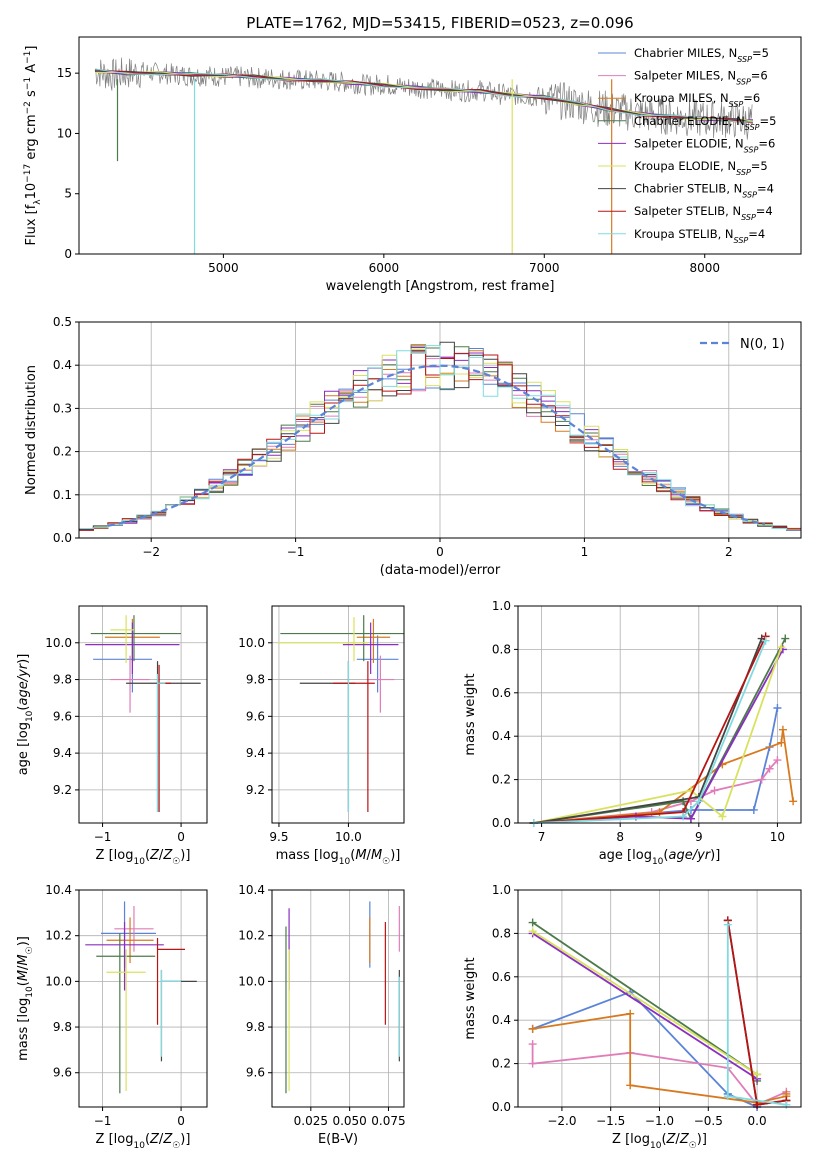  What do you see at coordinates (68, 194) in the screenshot?
I see `y-tick-label: 5` at bounding box center [68, 194].